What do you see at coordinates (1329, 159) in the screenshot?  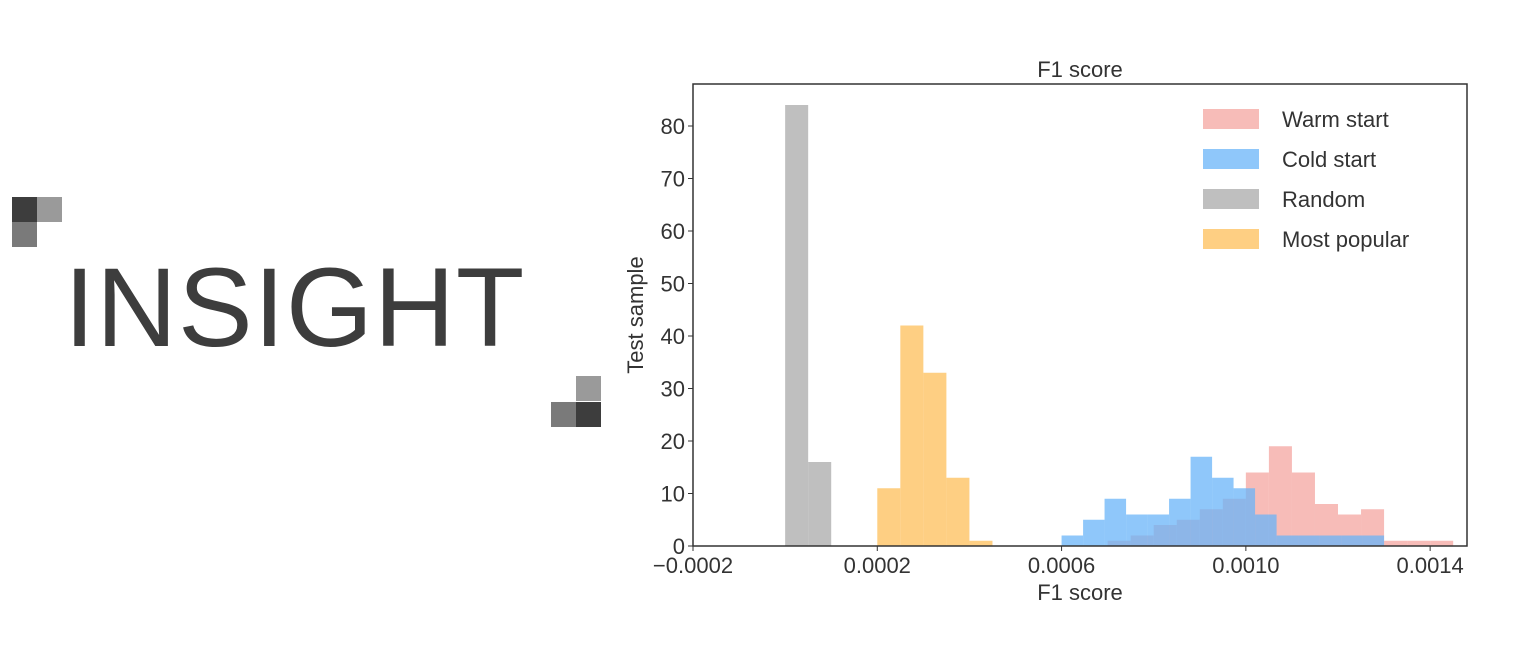 I see `legend-label-cold-start: Cold start` at bounding box center [1329, 159].